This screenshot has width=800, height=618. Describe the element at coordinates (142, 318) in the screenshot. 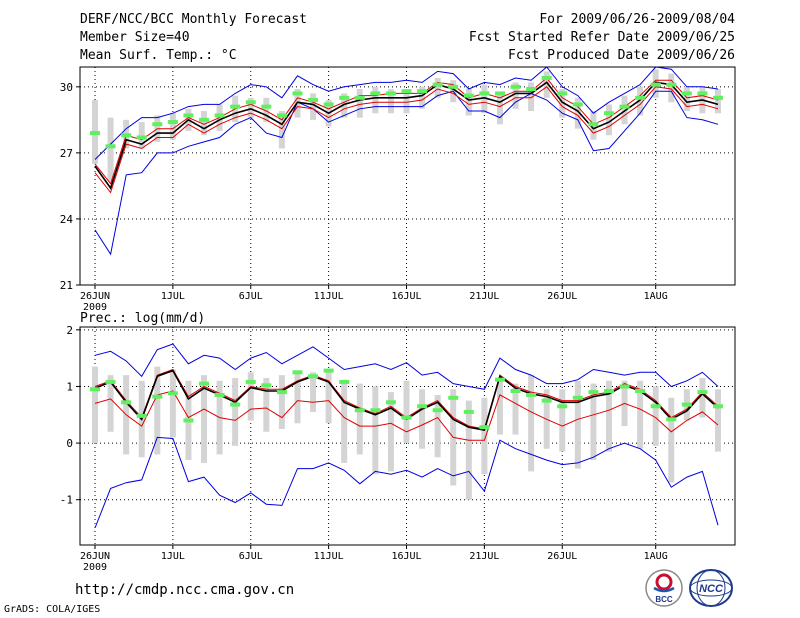

I see `panel-subtitle: Prec.: log(mm/d)` at that location.